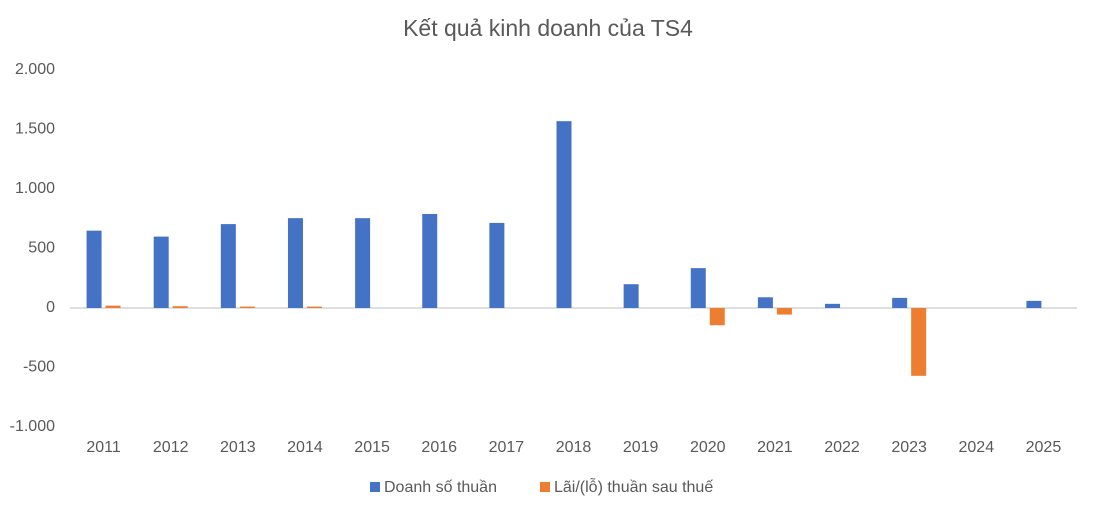 Image resolution: width=1096 pixels, height=514 pixels. Describe the element at coordinates (842, 447) in the screenshot. I see `x-tick-label: 2022` at that location.